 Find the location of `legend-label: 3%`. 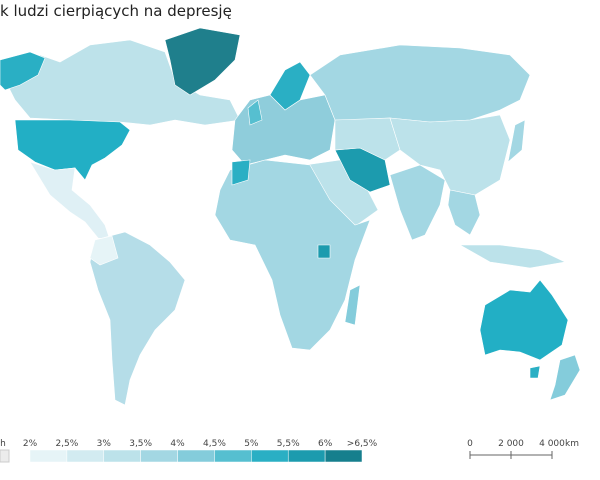

legend-label: 3% is located at coordinates (104, 444).